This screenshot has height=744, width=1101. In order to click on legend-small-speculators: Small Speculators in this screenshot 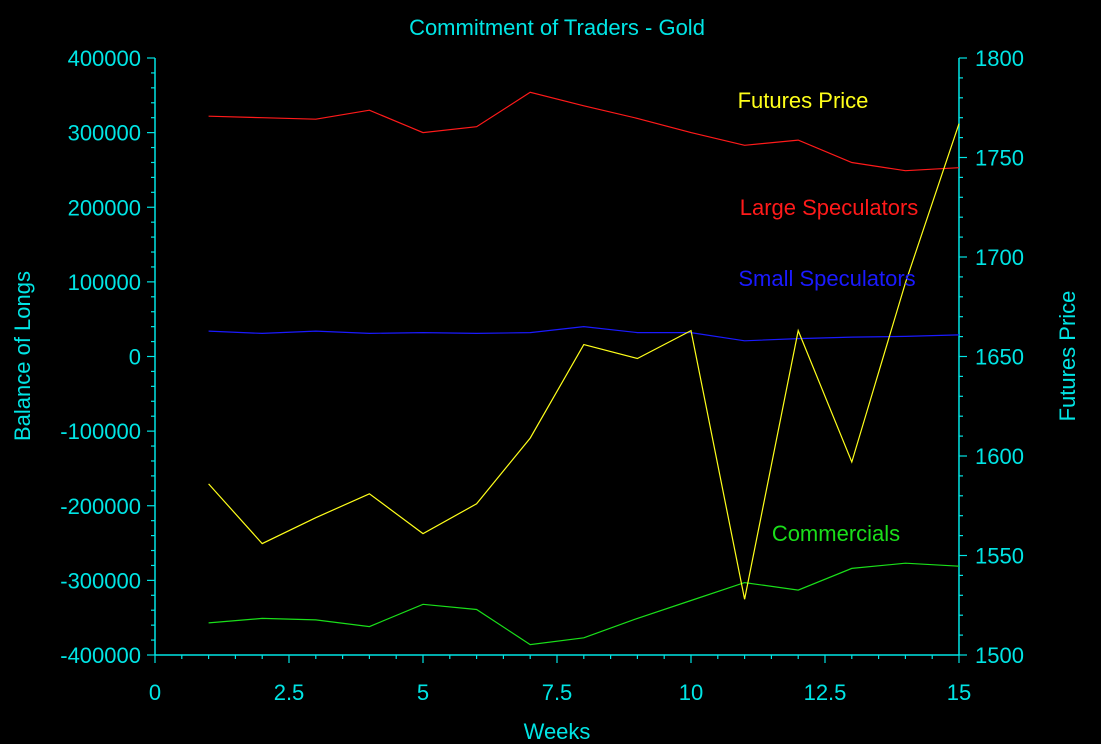, I will do `click(826, 278)`.